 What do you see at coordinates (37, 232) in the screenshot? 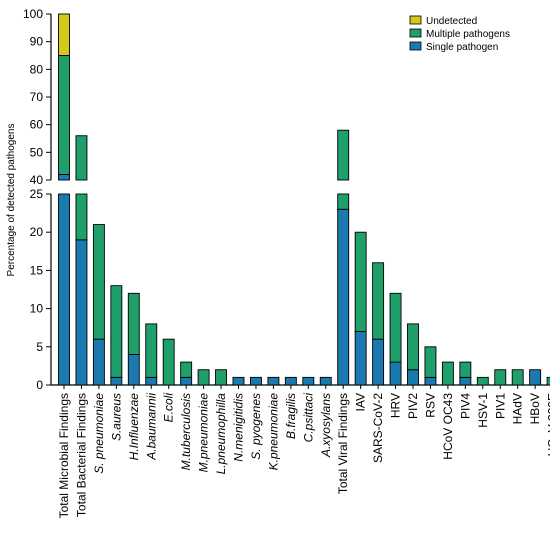
I see `y-tick-label: 20` at bounding box center [37, 232].